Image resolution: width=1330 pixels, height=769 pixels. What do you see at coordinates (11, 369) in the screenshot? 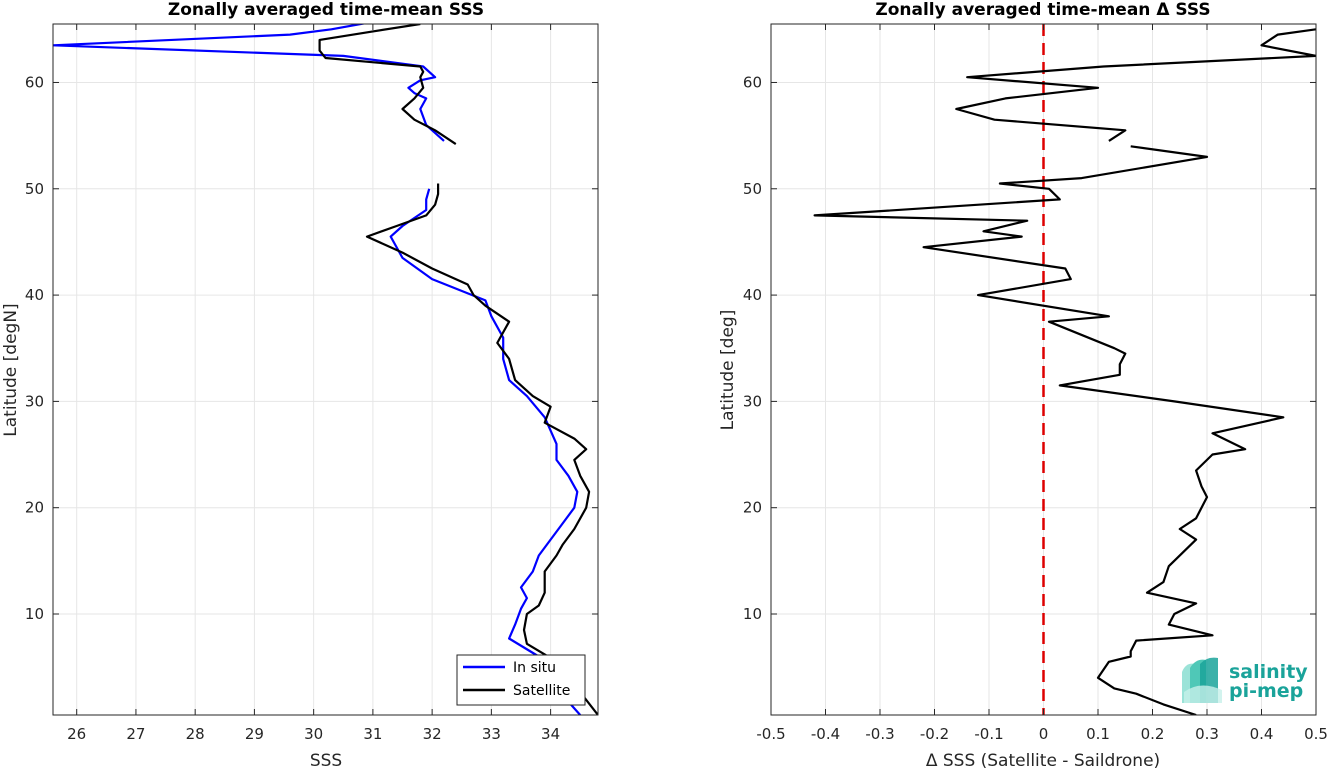
I see `left-y-axis-label: Latitude [degN]` at bounding box center [11, 369].